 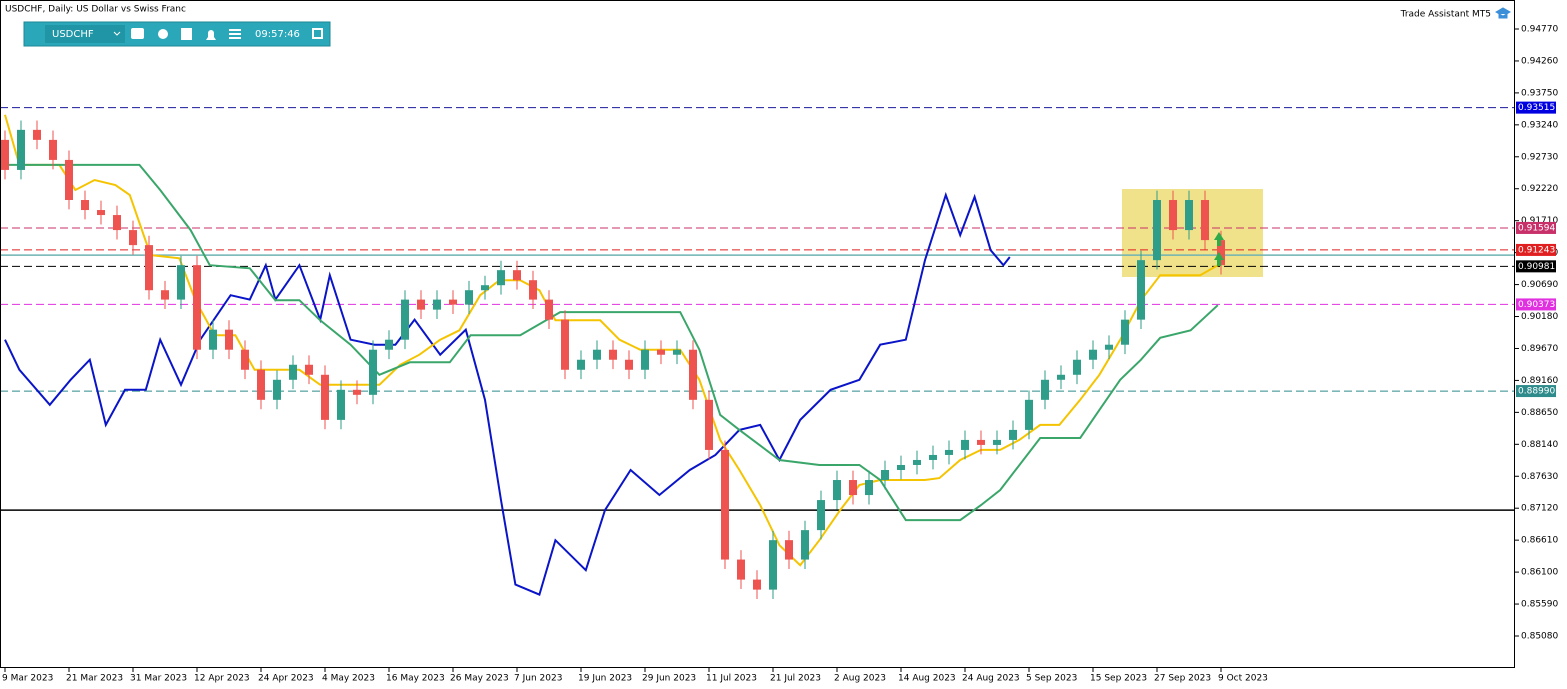 I want to click on y-tick-label: 0.90180, so click(x=1539, y=317).